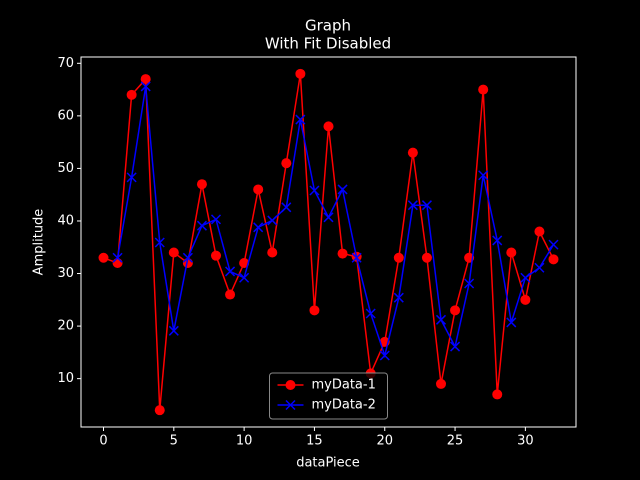 The height and width of the screenshot is (480, 640). Describe the element at coordinates (328, 463) in the screenshot. I see `x-axis-label: dataPiece` at that location.